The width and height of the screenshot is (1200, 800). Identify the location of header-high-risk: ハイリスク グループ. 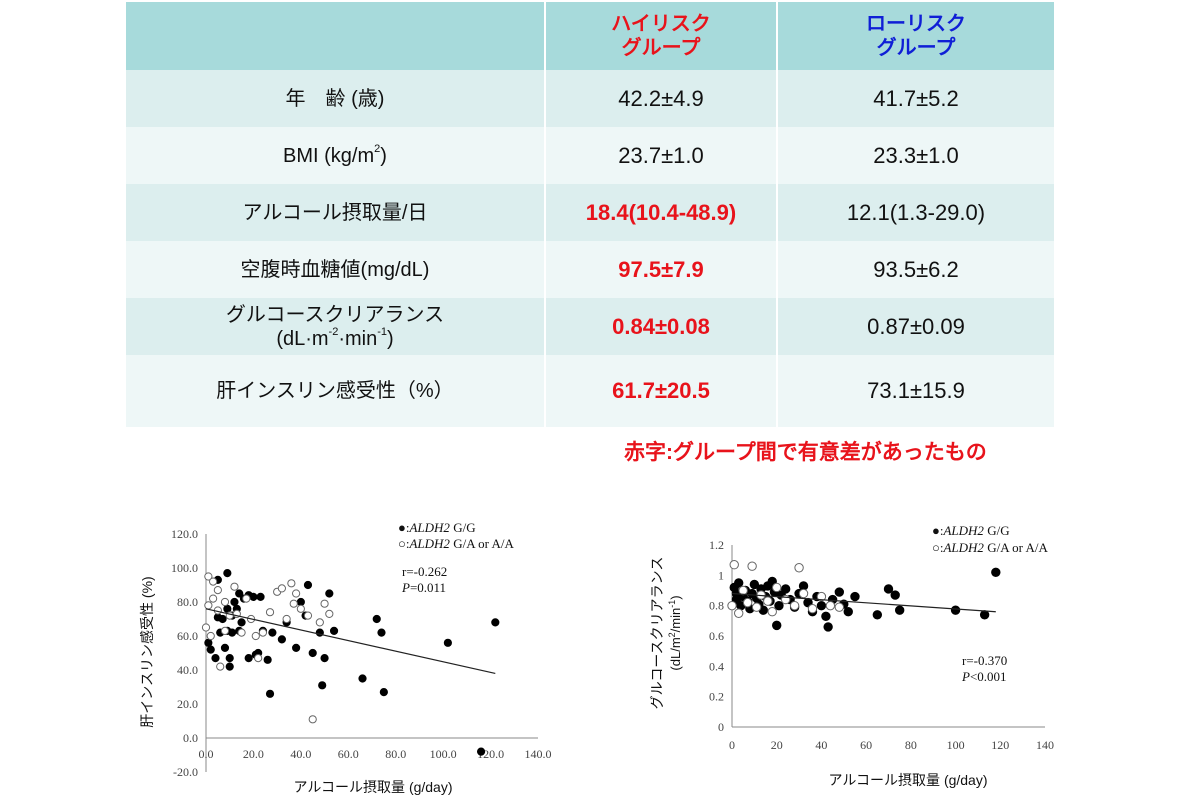
(660, 36).